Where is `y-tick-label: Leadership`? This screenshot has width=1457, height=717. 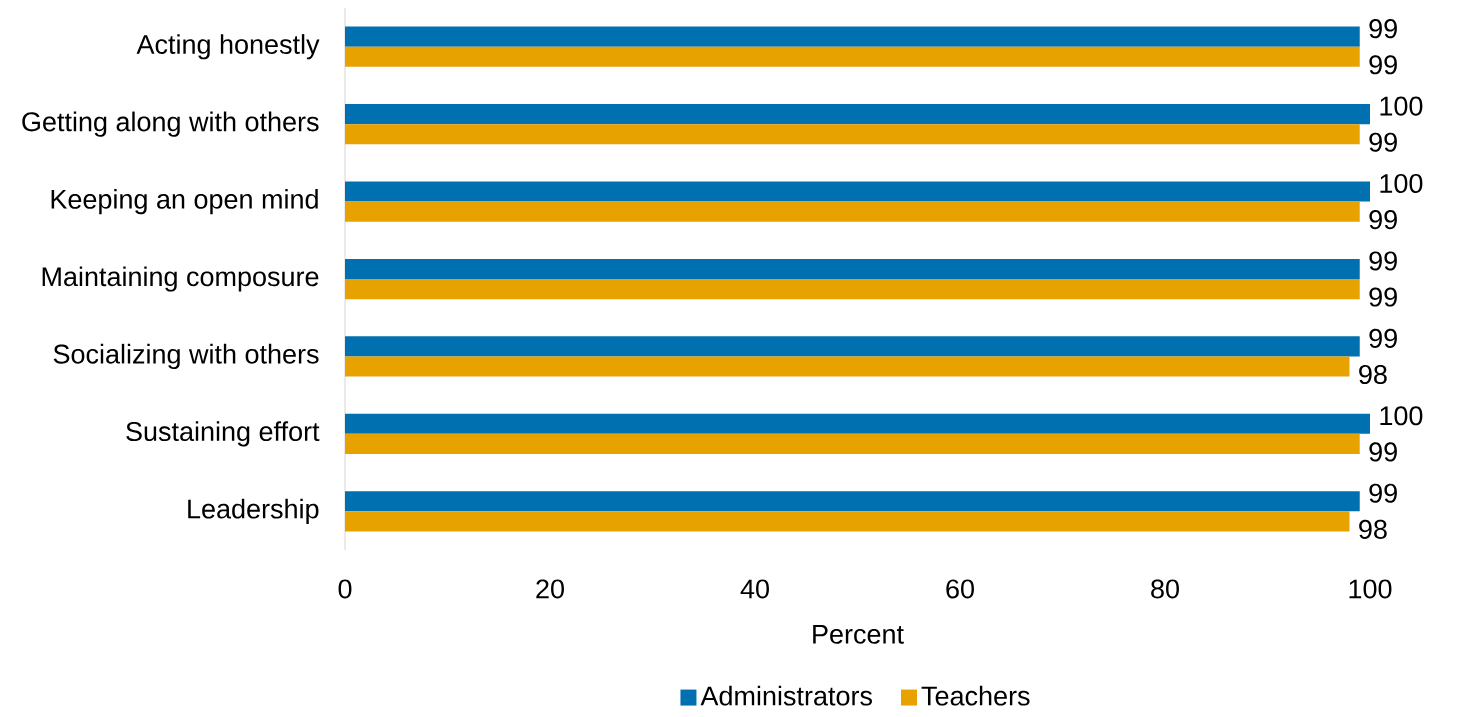 y-tick-label: Leadership is located at coordinates (253, 511).